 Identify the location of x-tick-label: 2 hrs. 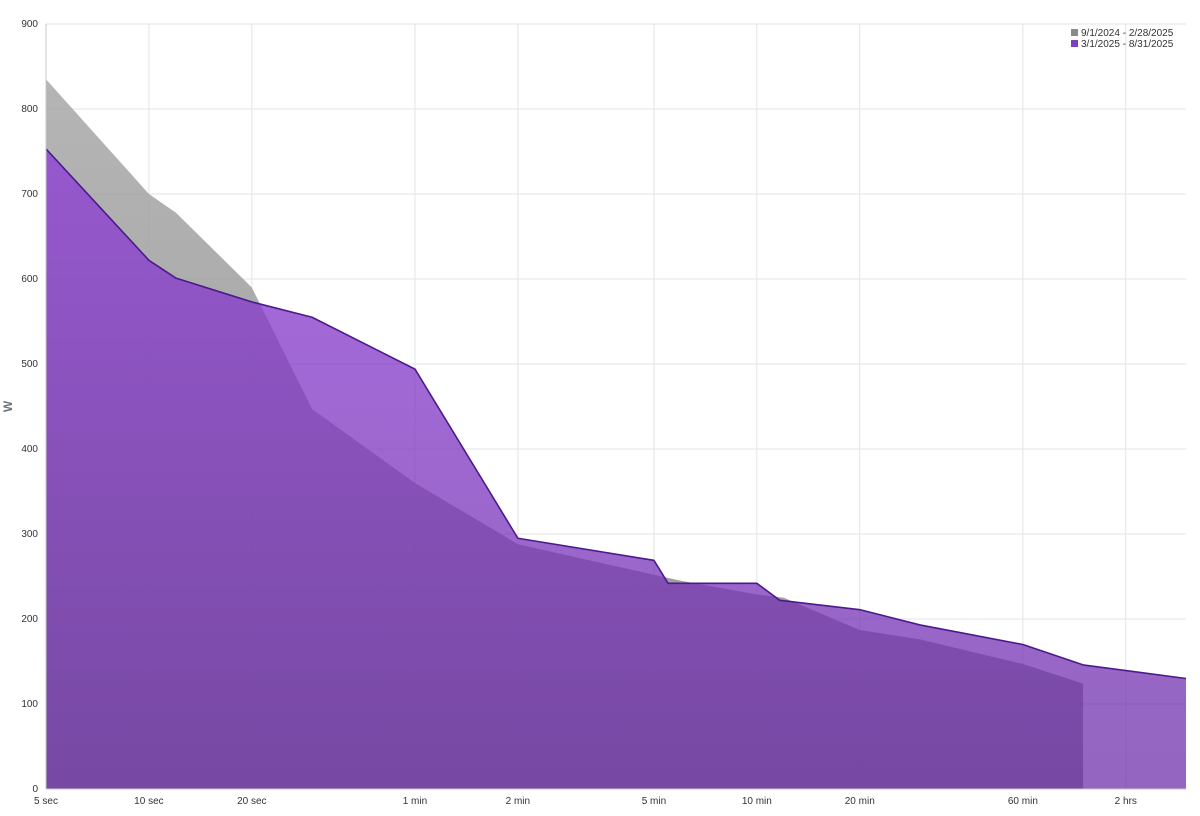
(1126, 801).